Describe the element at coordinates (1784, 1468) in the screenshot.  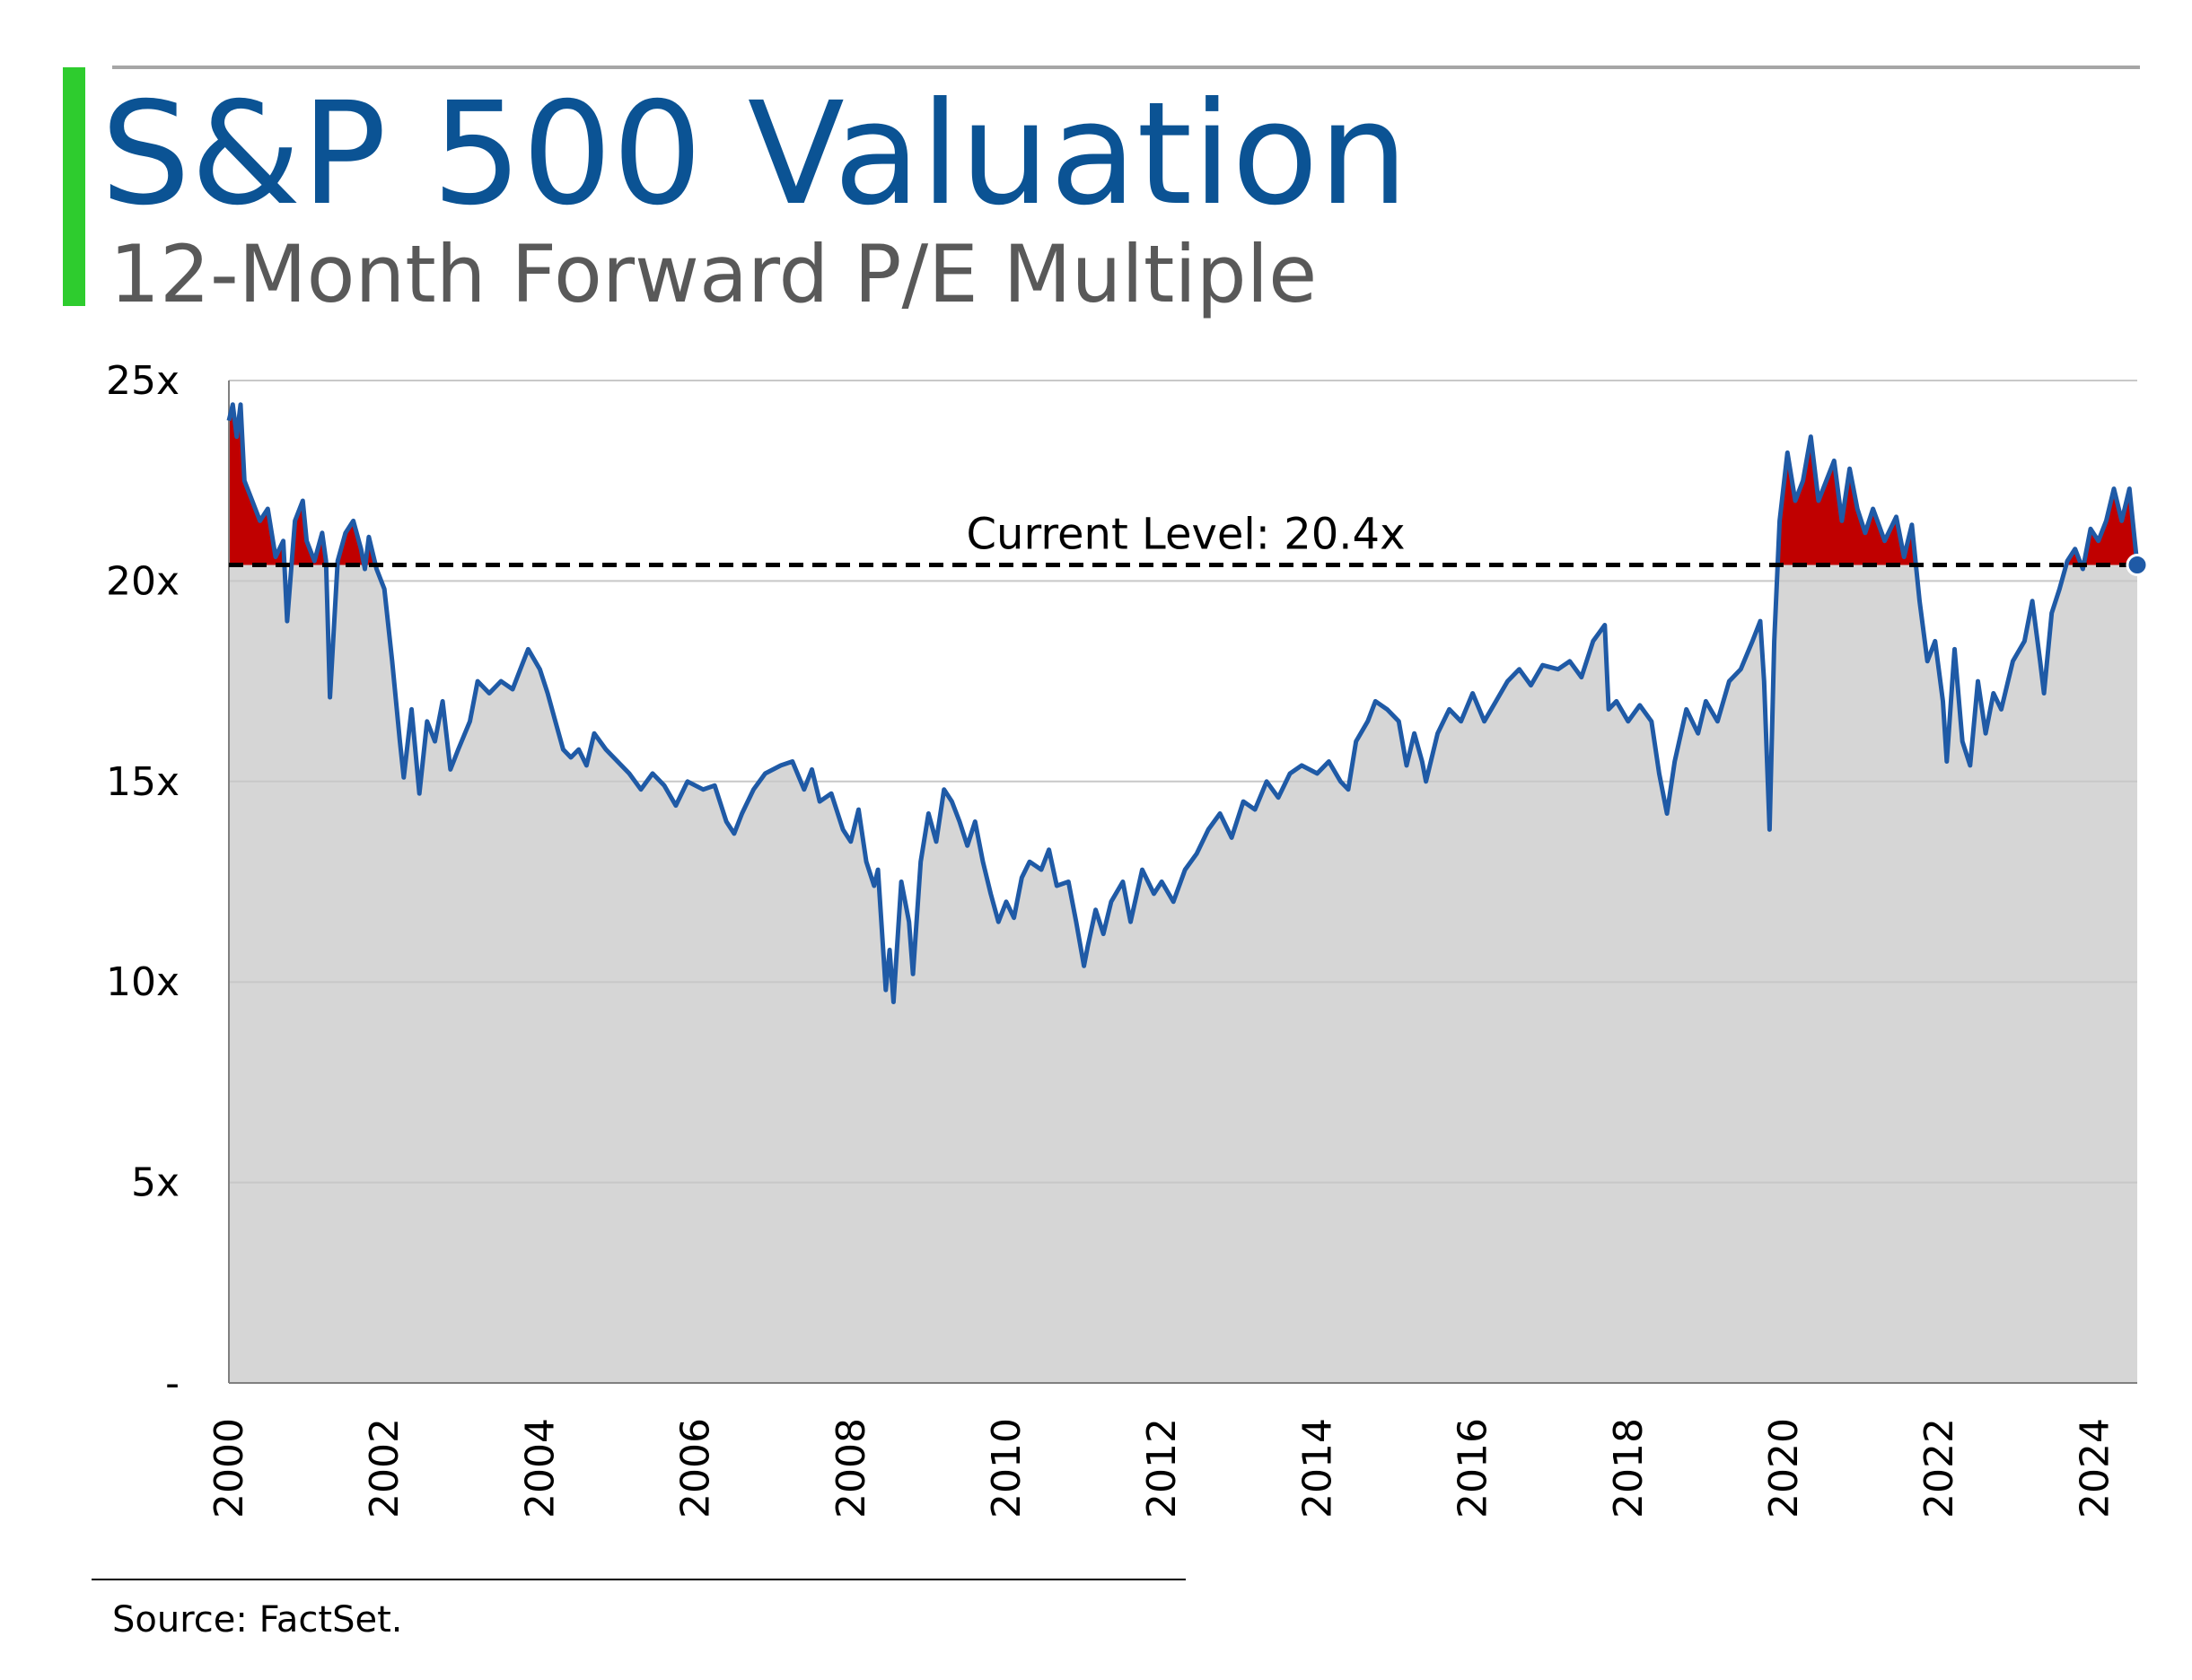
I see `x-tick-label: 2020` at that location.